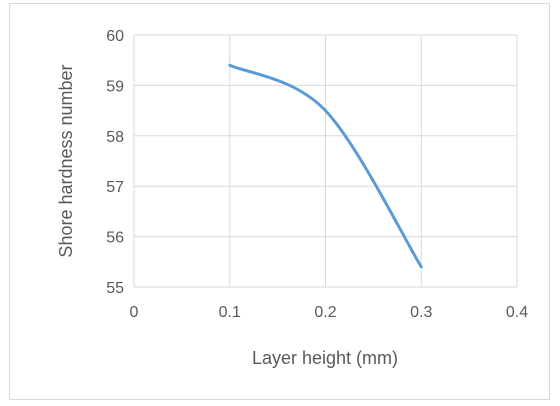 The height and width of the screenshot is (406, 560). What do you see at coordinates (115, 86) in the screenshot?
I see `y-tick-label: 59` at bounding box center [115, 86].